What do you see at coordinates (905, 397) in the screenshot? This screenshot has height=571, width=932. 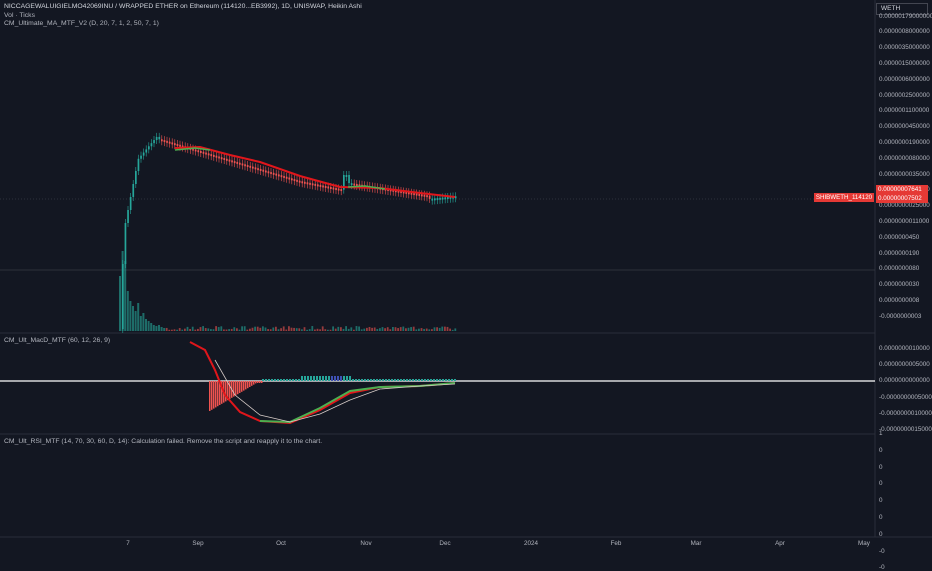 I see `macd-axis-label: -0.0000000005000` at bounding box center [905, 397].